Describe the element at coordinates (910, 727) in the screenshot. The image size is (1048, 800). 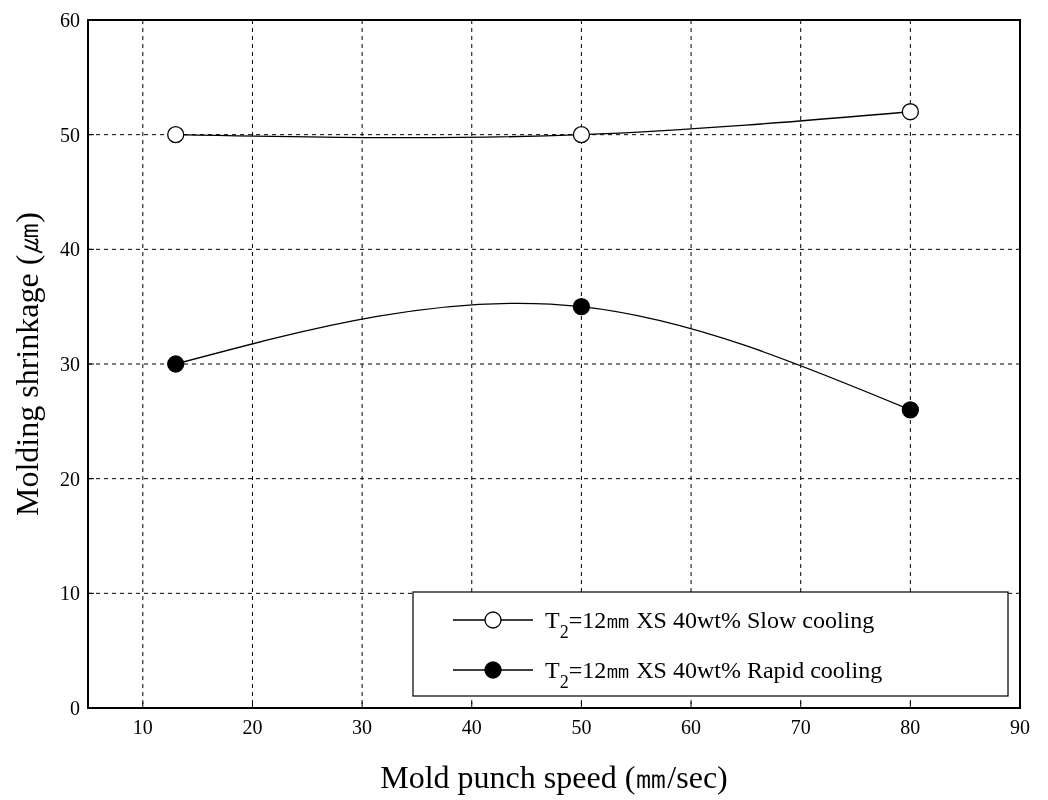
I see `x-tick-label: 80` at that location.